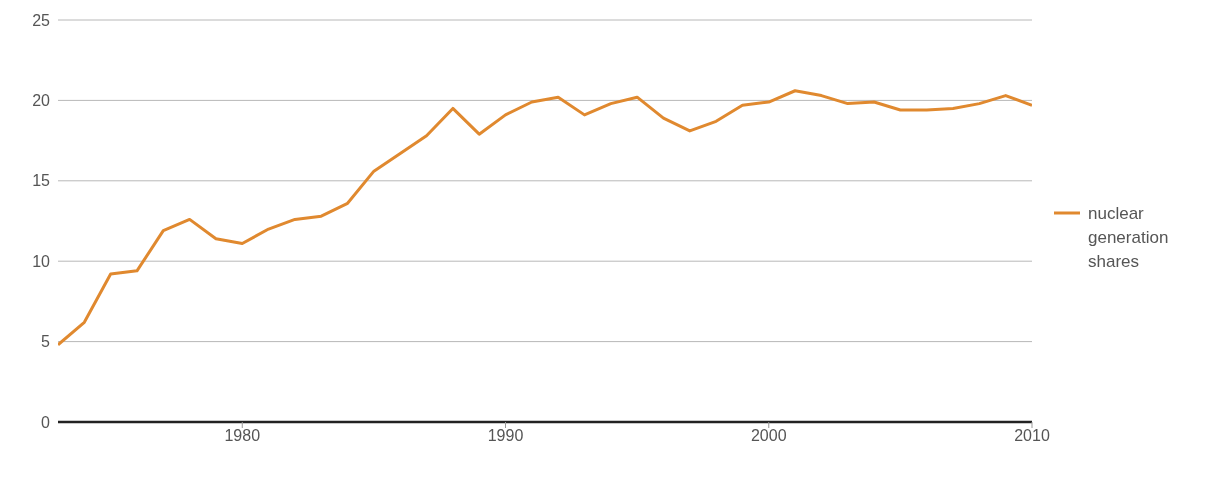  I want to click on legend-label: nuclear generation shares, so click(1129, 238).